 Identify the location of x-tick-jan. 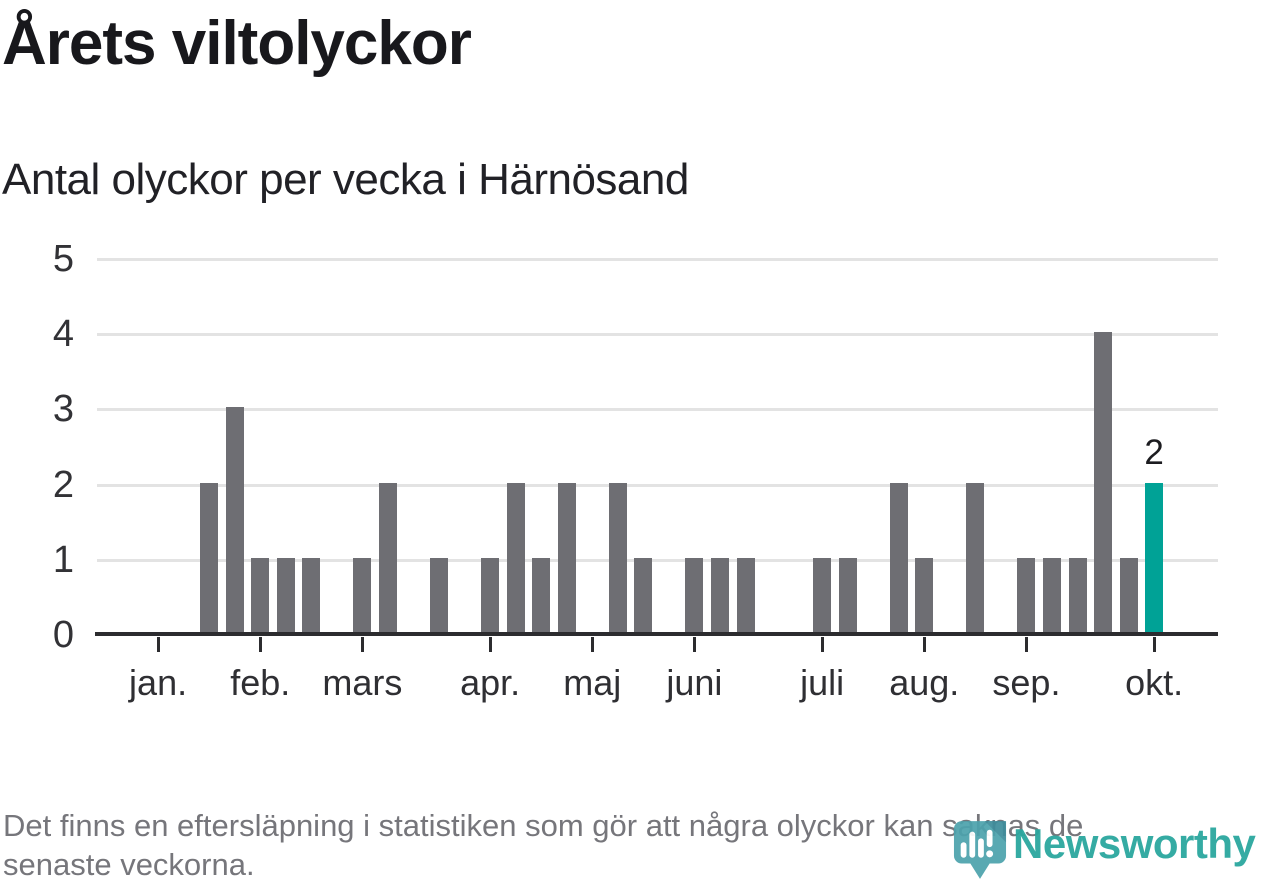
(158, 644).